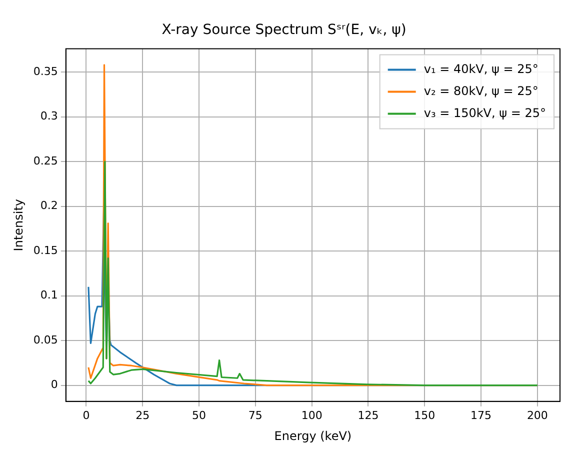 The height and width of the screenshot is (456, 576). I want to click on x-tick-label: 125, so click(368, 415).